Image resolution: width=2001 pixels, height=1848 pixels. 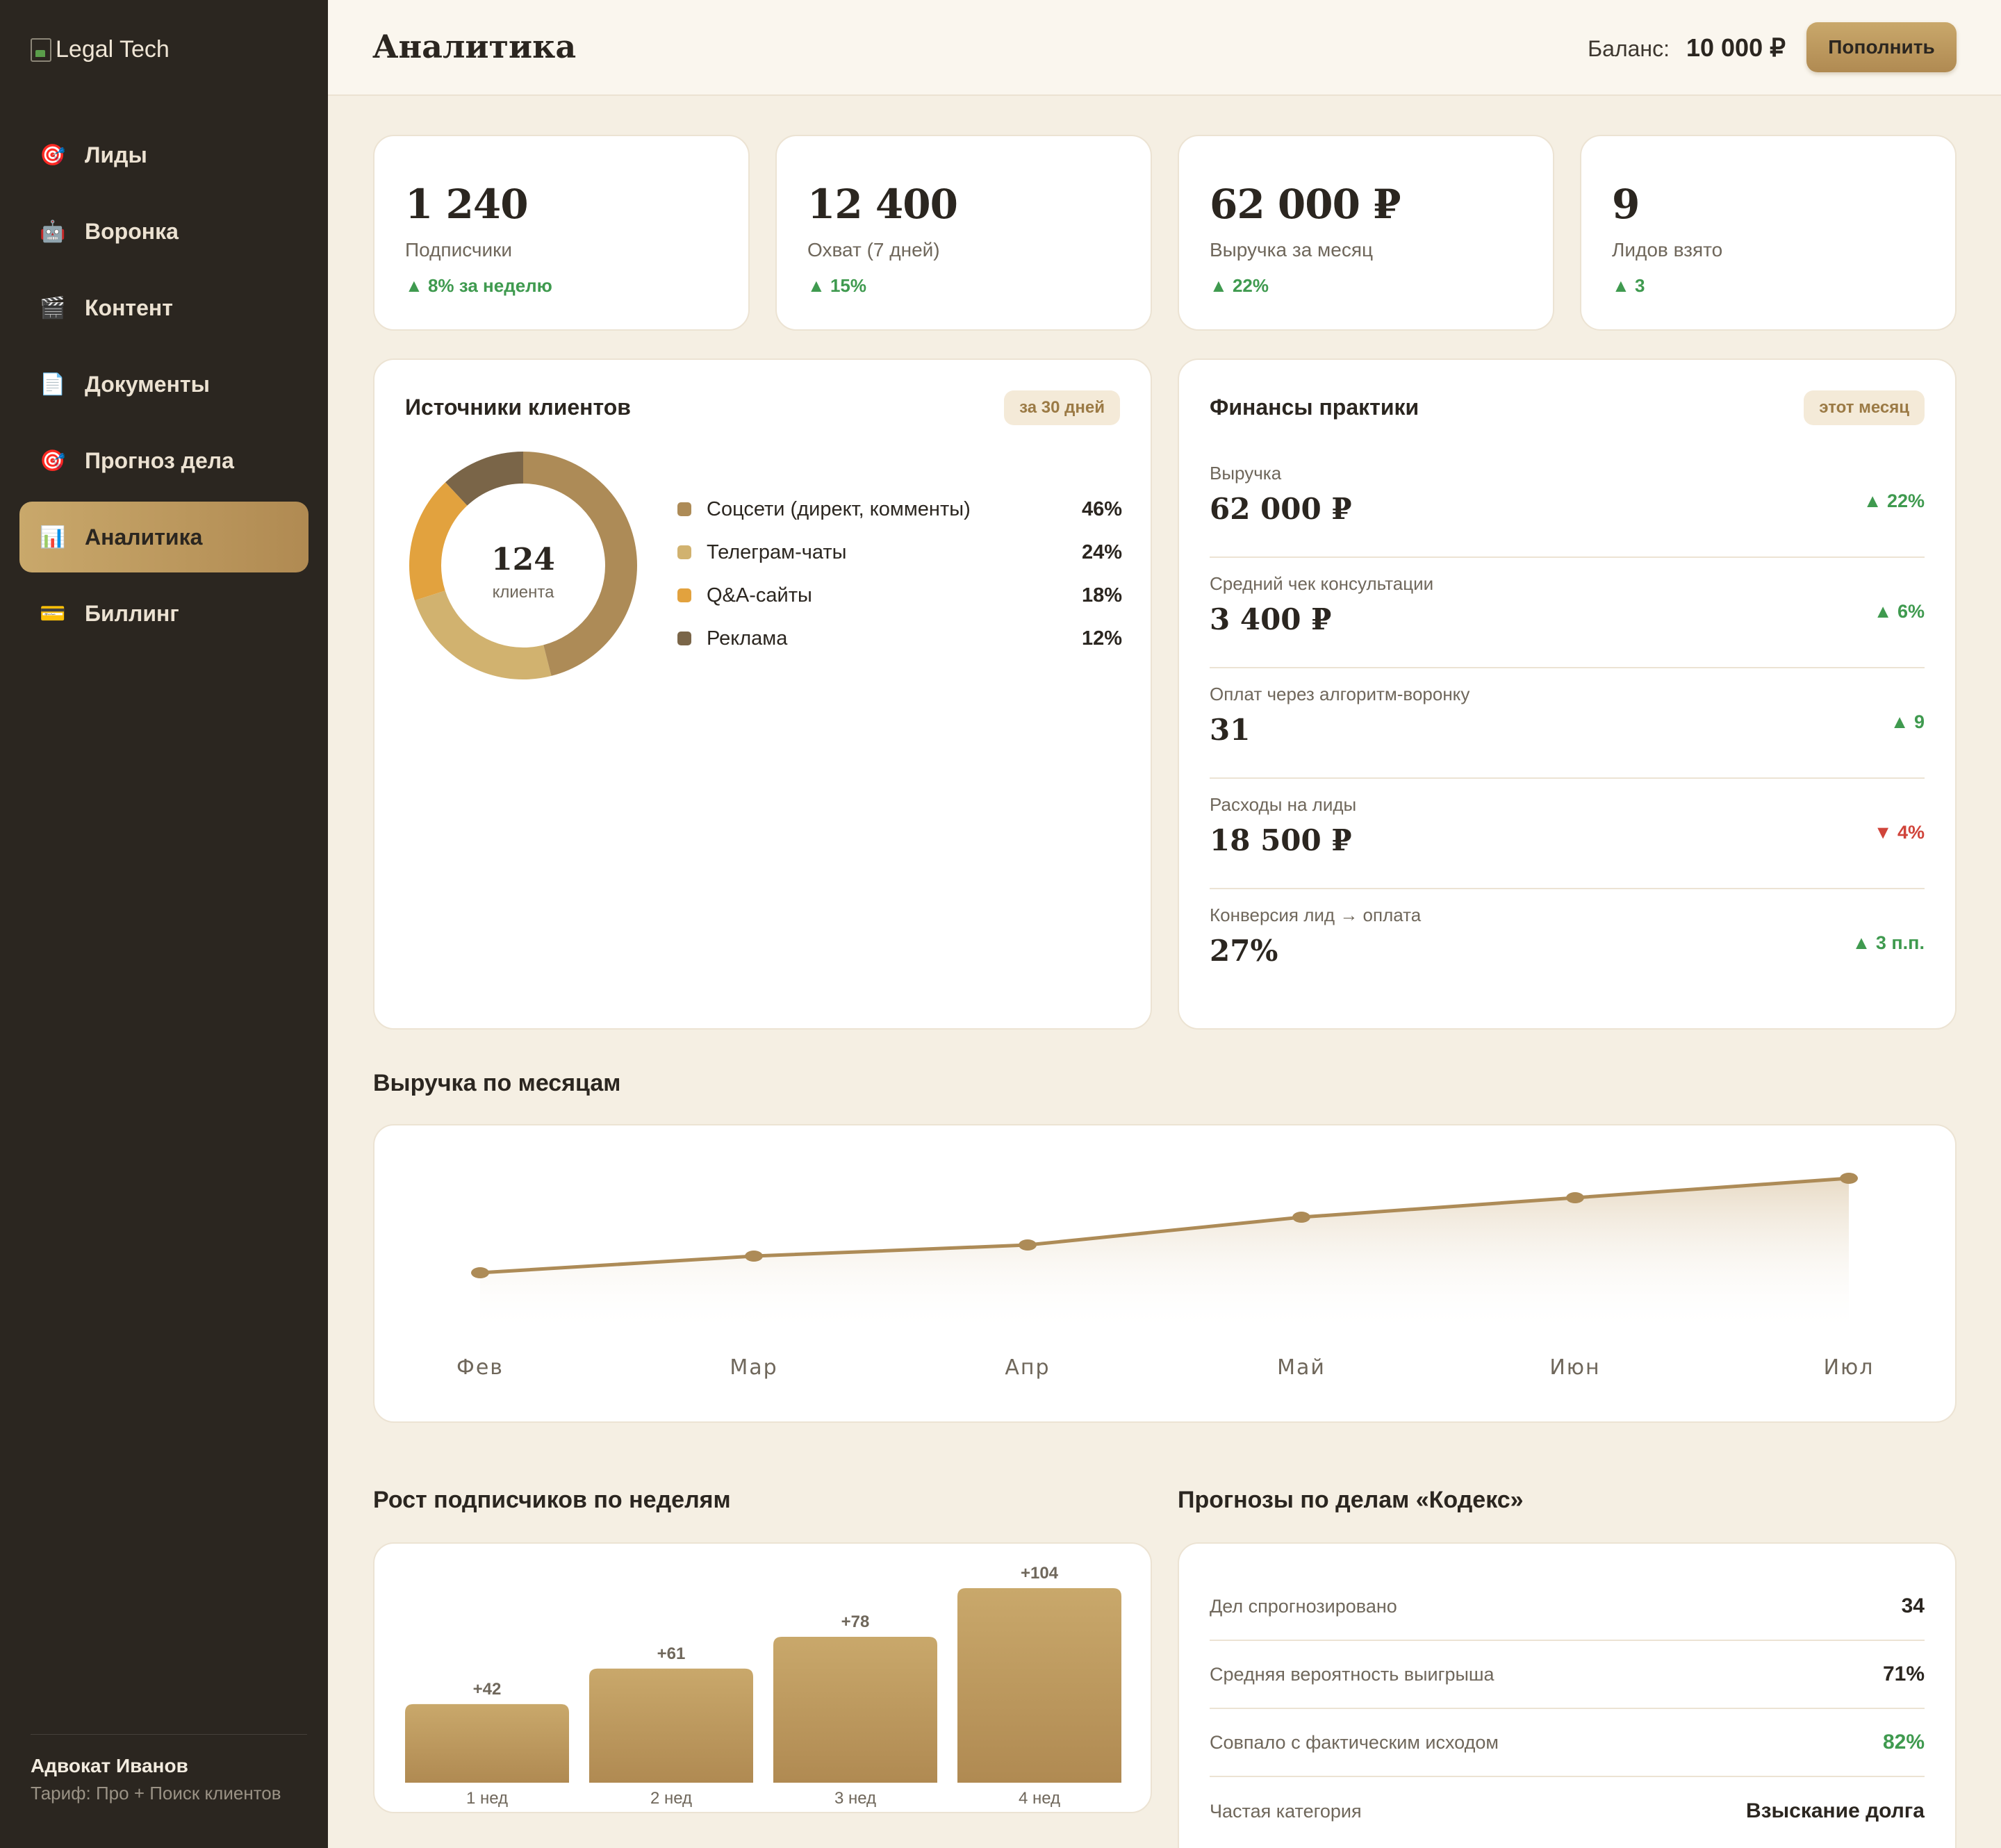 What do you see at coordinates (53, 614) in the screenshot?
I see `credit-card-icon: 💳` at bounding box center [53, 614].